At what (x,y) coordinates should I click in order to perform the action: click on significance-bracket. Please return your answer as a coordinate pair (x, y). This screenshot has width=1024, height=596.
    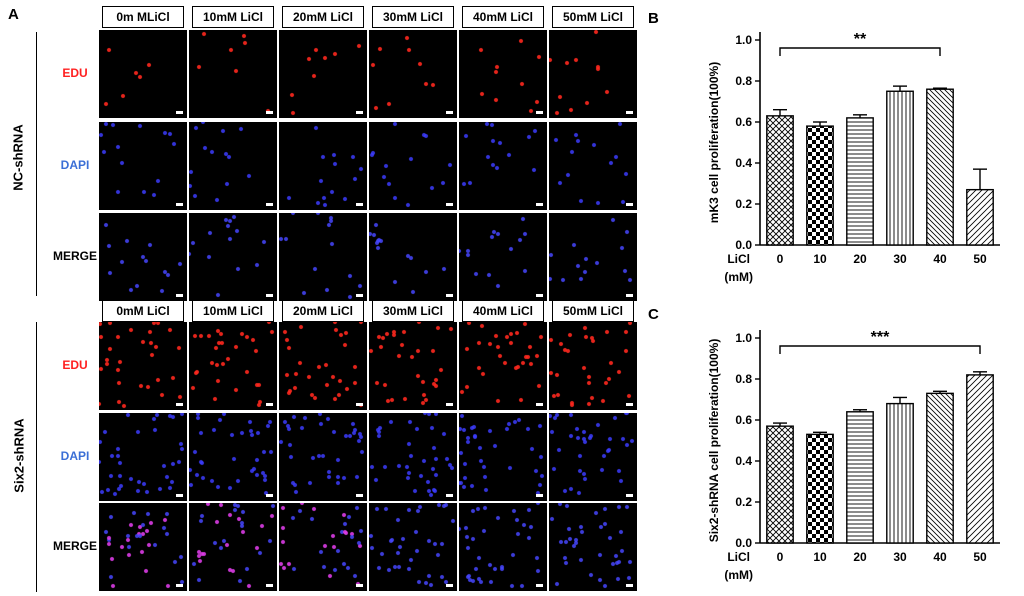
    Looking at the image, I should click on (860, 51).